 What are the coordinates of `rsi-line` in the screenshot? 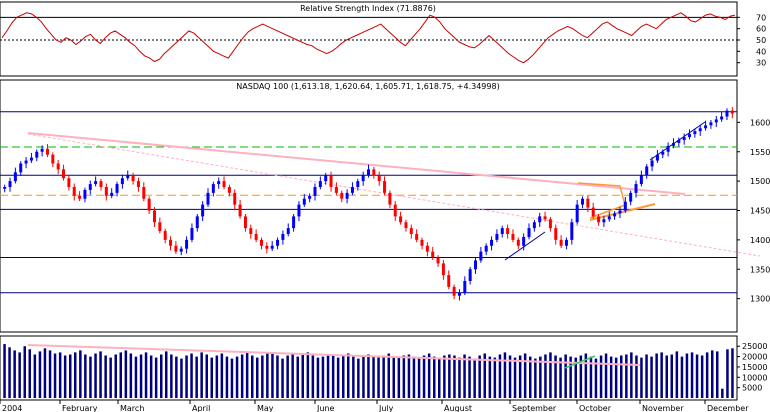 It's located at (368, 38).